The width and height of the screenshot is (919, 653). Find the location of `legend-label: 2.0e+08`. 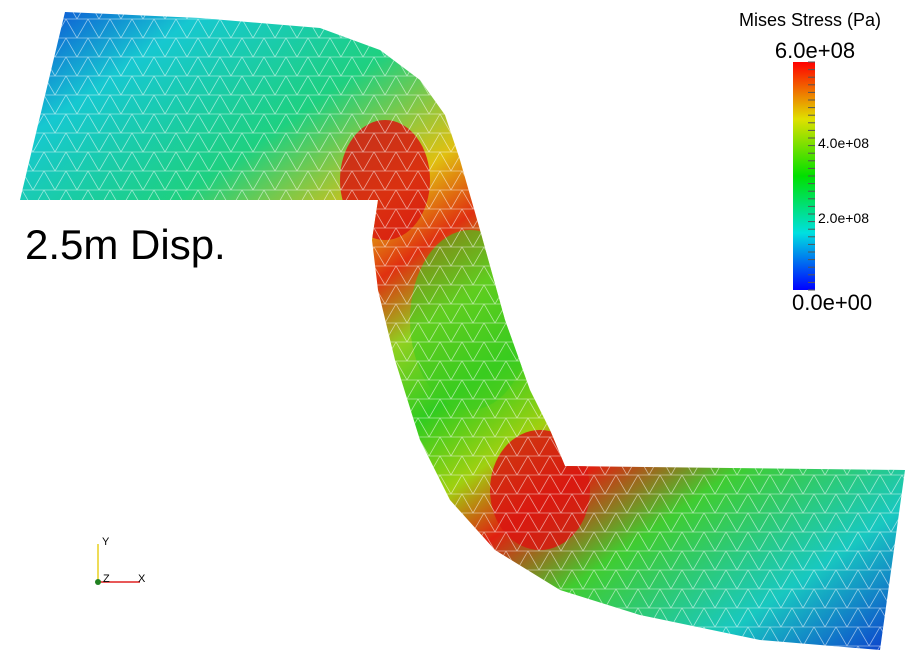

legend-label: 2.0e+08 is located at coordinates (843, 218).